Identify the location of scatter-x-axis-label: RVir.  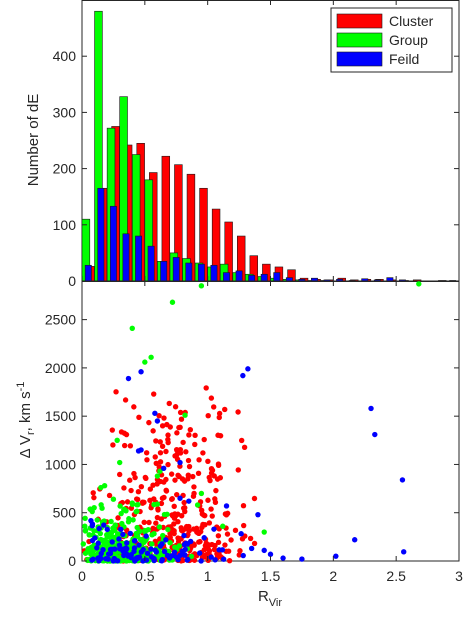
(270, 598).